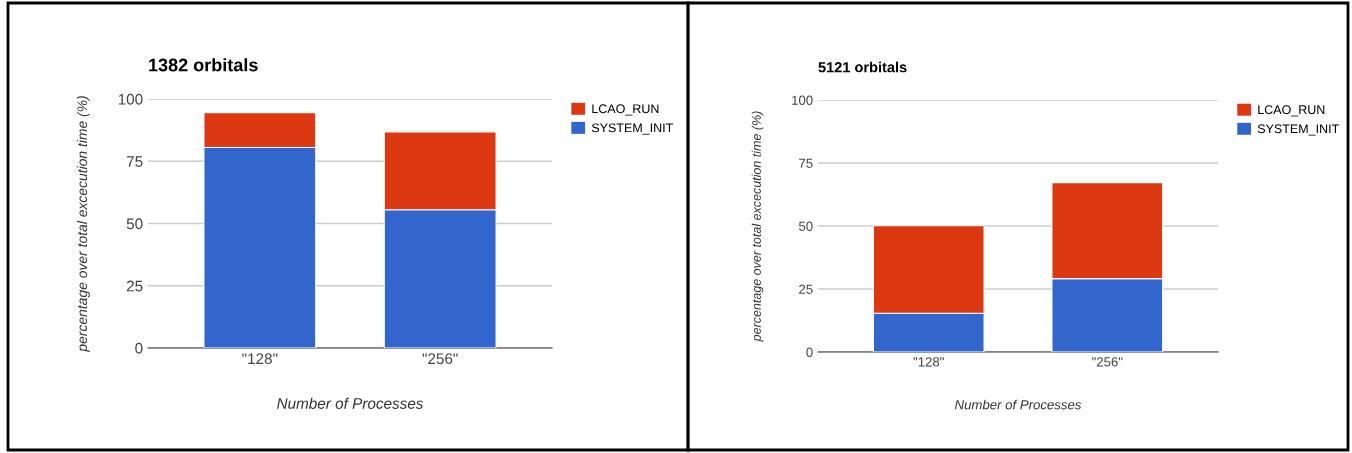 The image size is (1352, 453). What do you see at coordinates (203, 65) in the screenshot?
I see `chart-title: 1382 orbitals` at bounding box center [203, 65].